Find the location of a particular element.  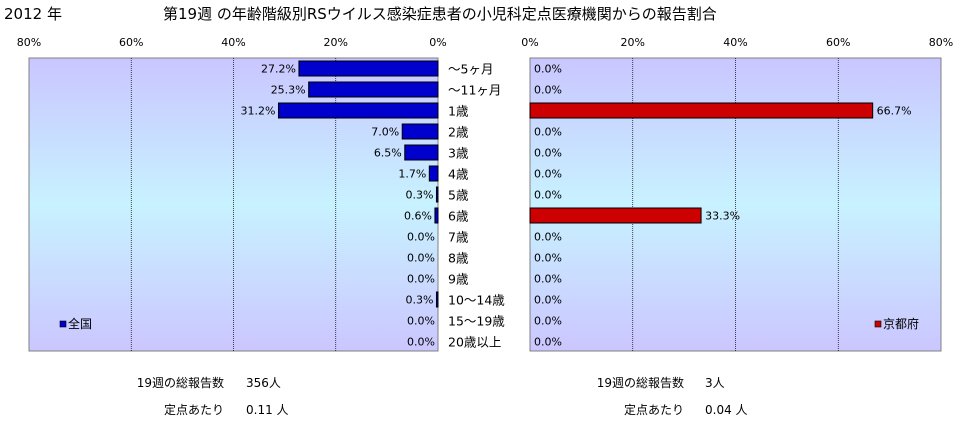

legend-left-label: 全国 is located at coordinates (80, 323).